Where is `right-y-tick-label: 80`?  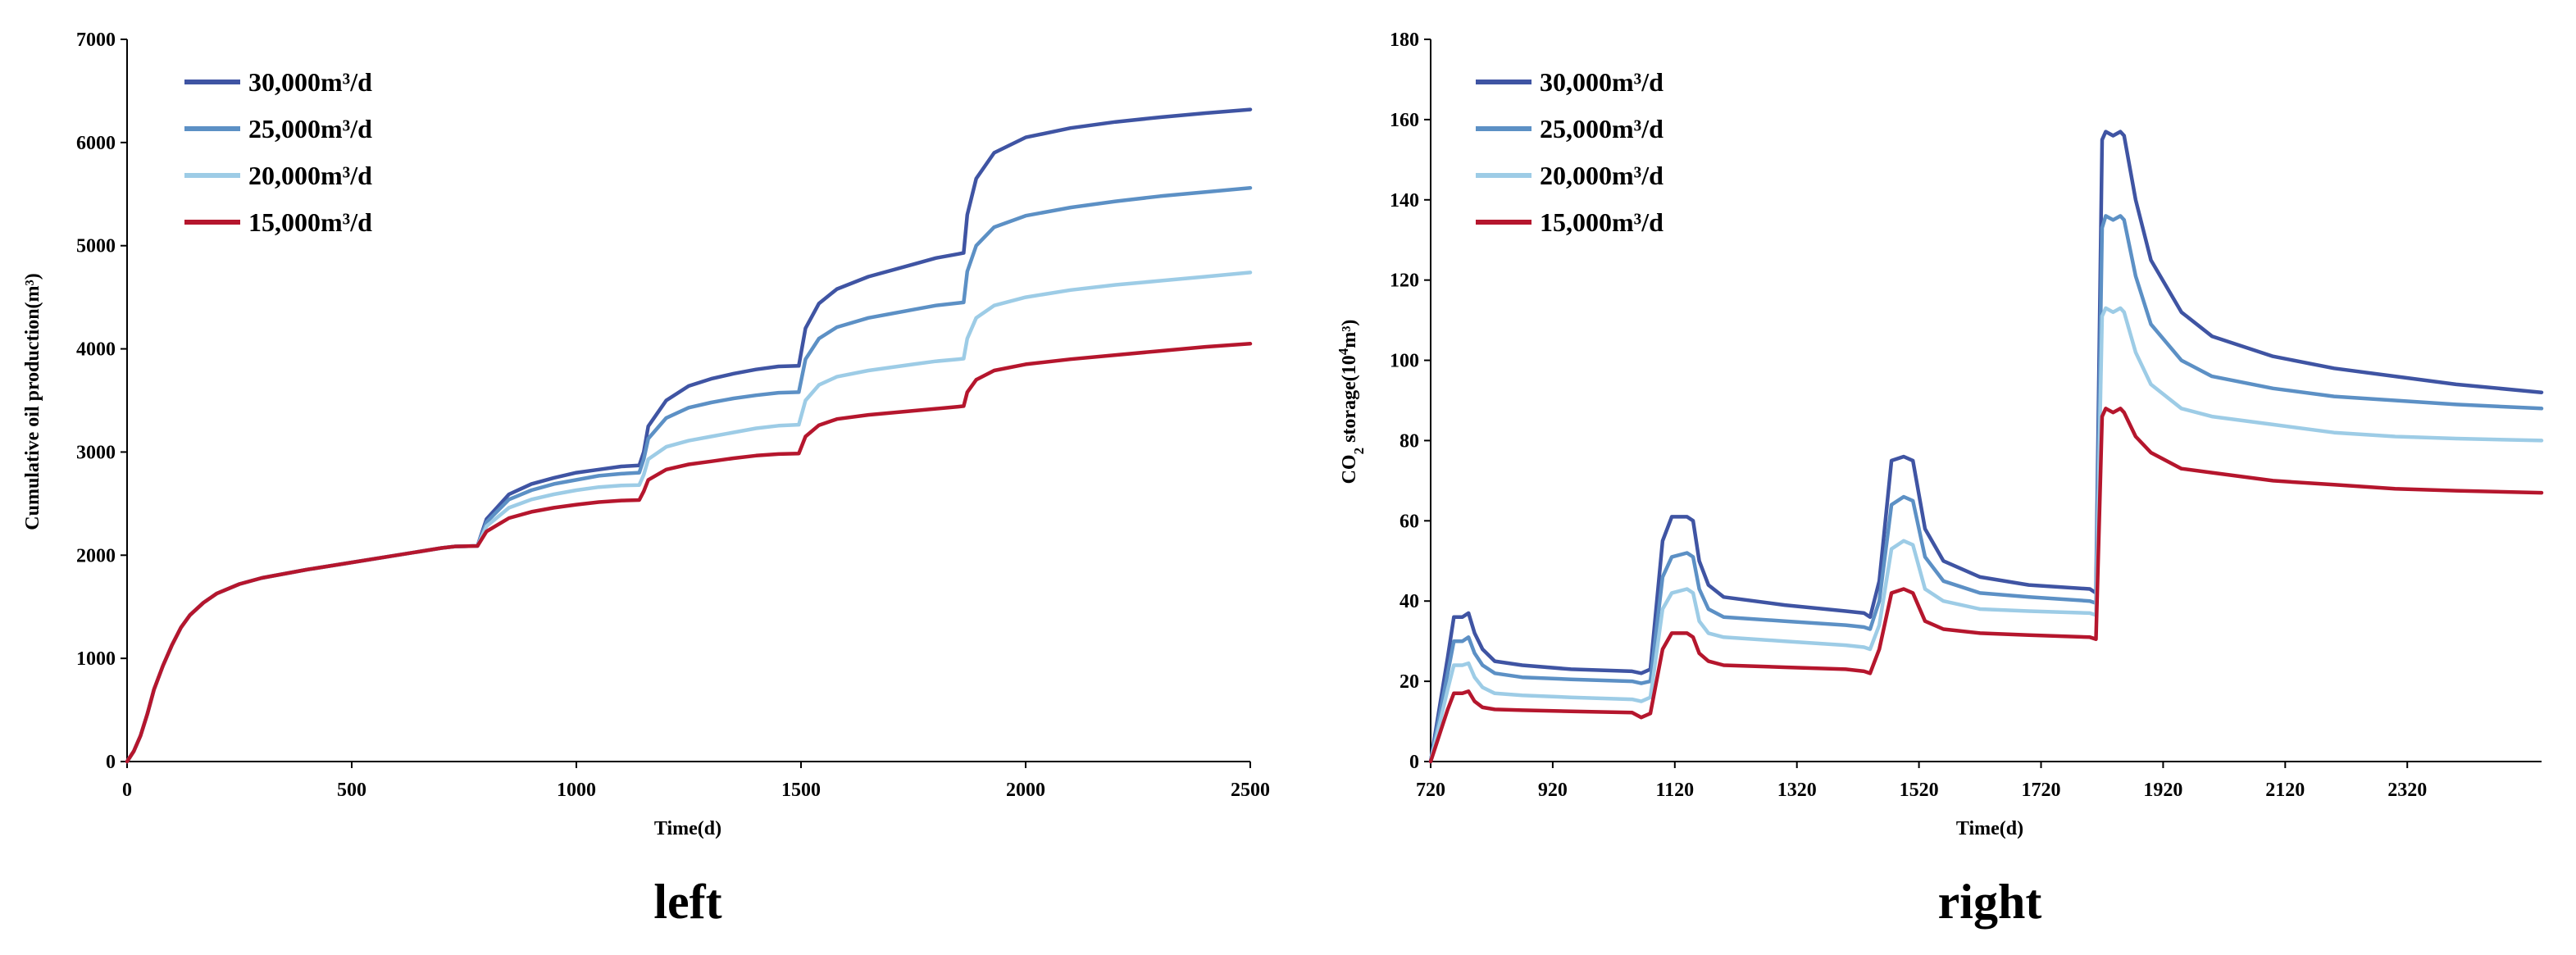
right-y-tick-label: 80 is located at coordinates (1410, 441).